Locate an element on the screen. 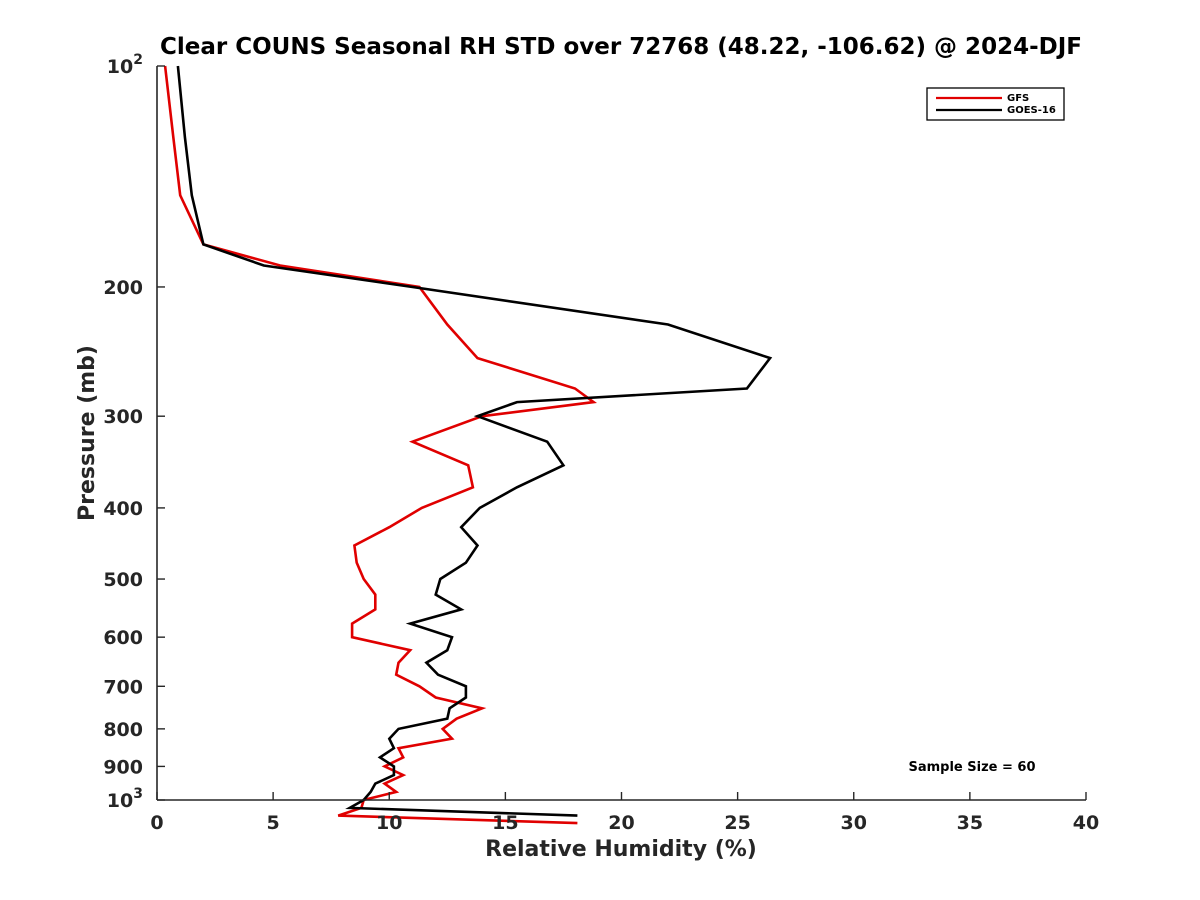 Image resolution: width=1200 pixels, height=900 pixels. x-ticks: 0 5 10 15 20 25 30 35 40 is located at coordinates (624, 813).